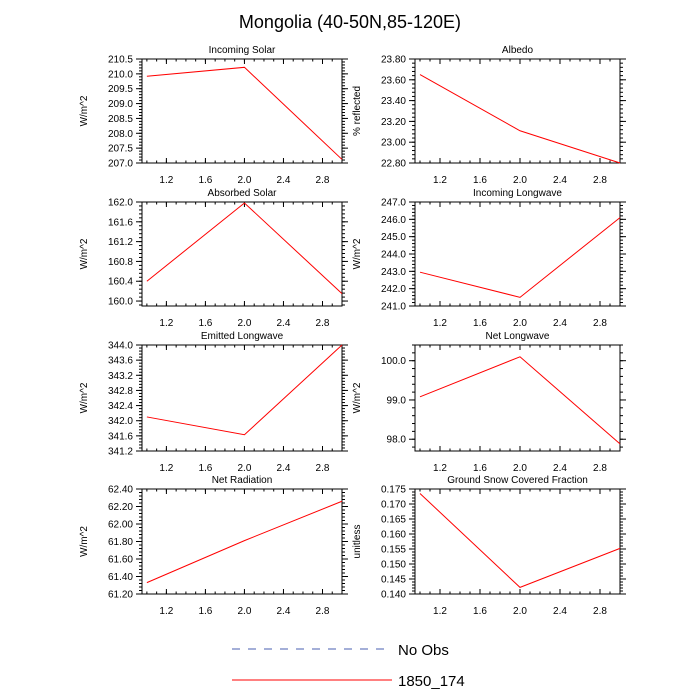 Image resolution: width=700 pixels, height=700 pixels. Describe the element at coordinates (120, 164) in the screenshot. I see `y-tick-label-207-0: 207.0` at that location.